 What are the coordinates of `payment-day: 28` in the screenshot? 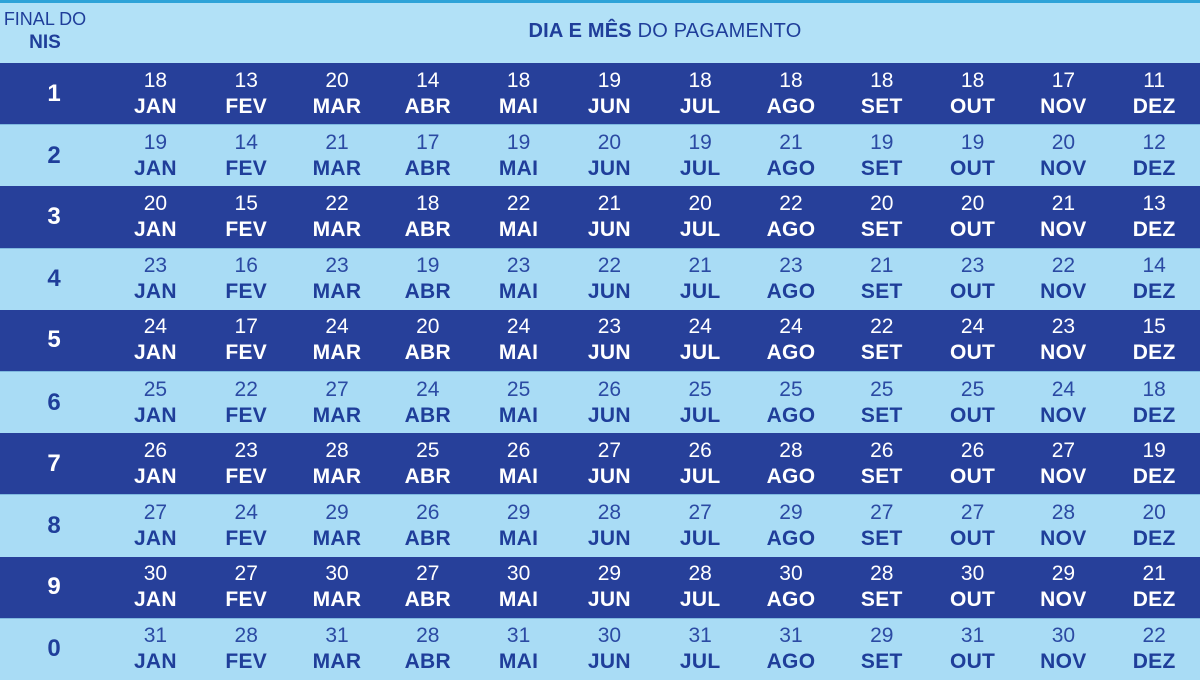 It's located at (1063, 512).